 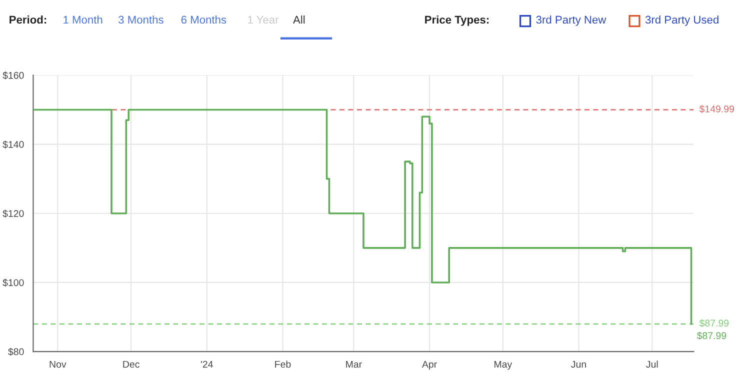 What do you see at coordinates (578, 364) in the screenshot?
I see `x-tick-label: Jun` at bounding box center [578, 364].